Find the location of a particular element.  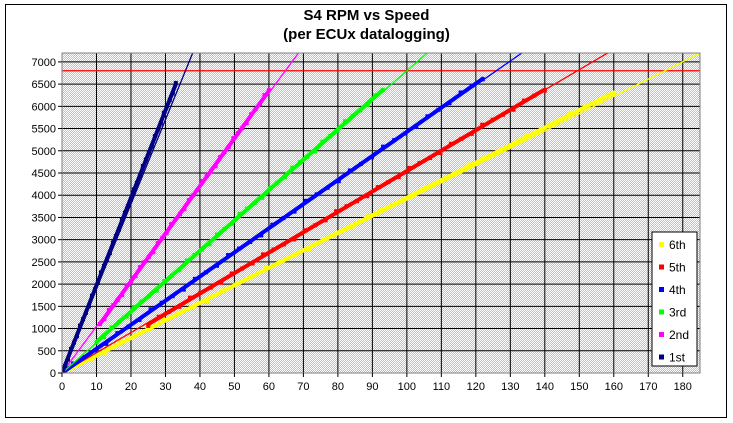

y-tick-label: 0 is located at coordinates (53, 374).